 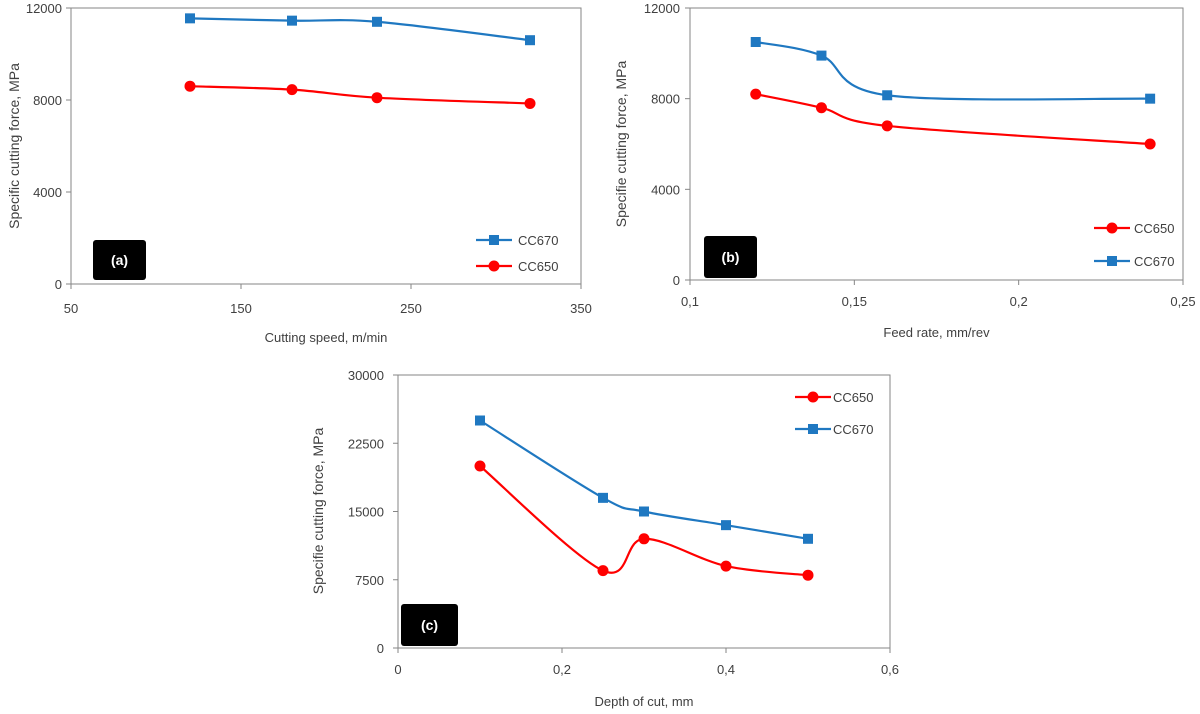 I want to click on panel-label-badge: (c), so click(x=429, y=625).